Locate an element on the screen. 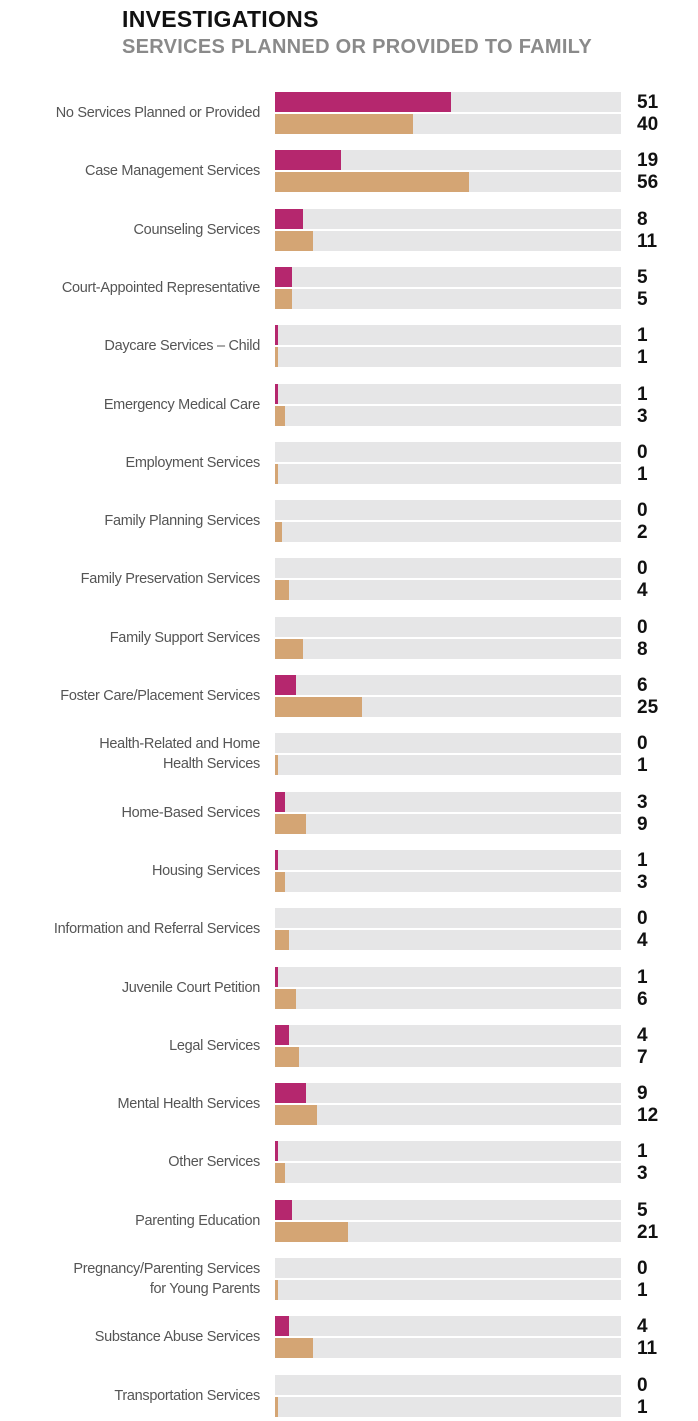  category-label: Health-Related and Home Health Services is located at coordinates (179, 754).